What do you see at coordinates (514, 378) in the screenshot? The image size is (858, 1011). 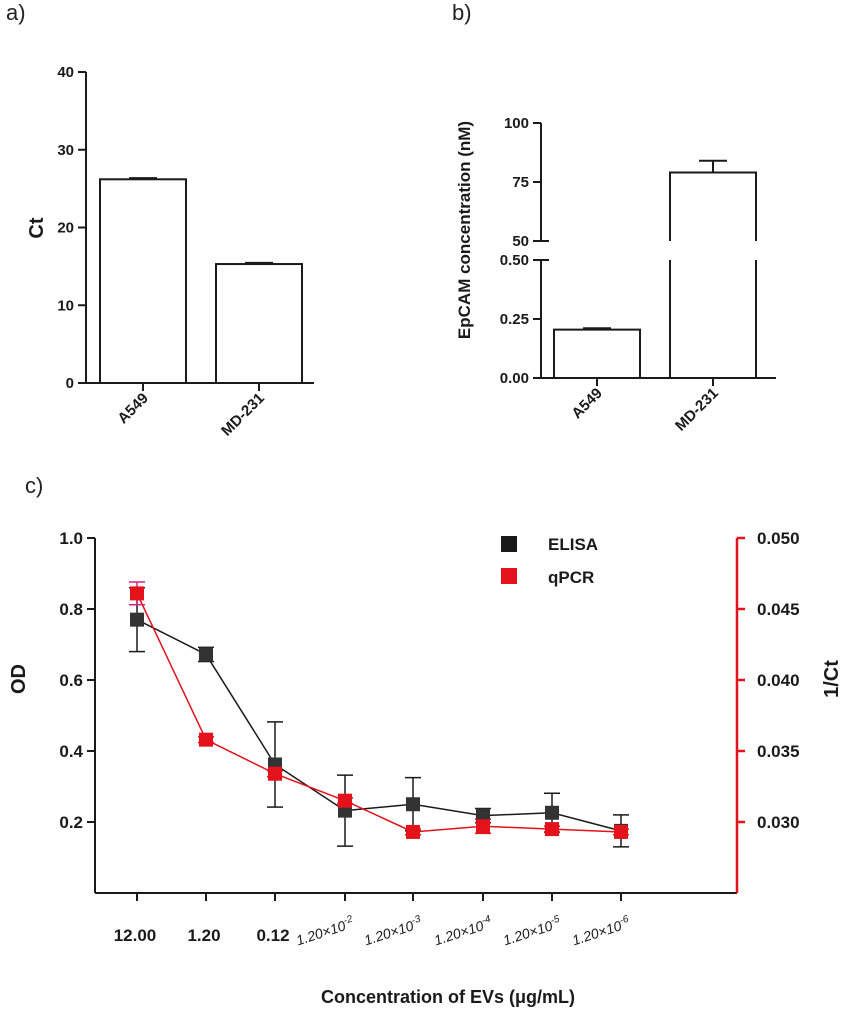 I see `b-ytick-lower-label-0: 0.00` at bounding box center [514, 378].